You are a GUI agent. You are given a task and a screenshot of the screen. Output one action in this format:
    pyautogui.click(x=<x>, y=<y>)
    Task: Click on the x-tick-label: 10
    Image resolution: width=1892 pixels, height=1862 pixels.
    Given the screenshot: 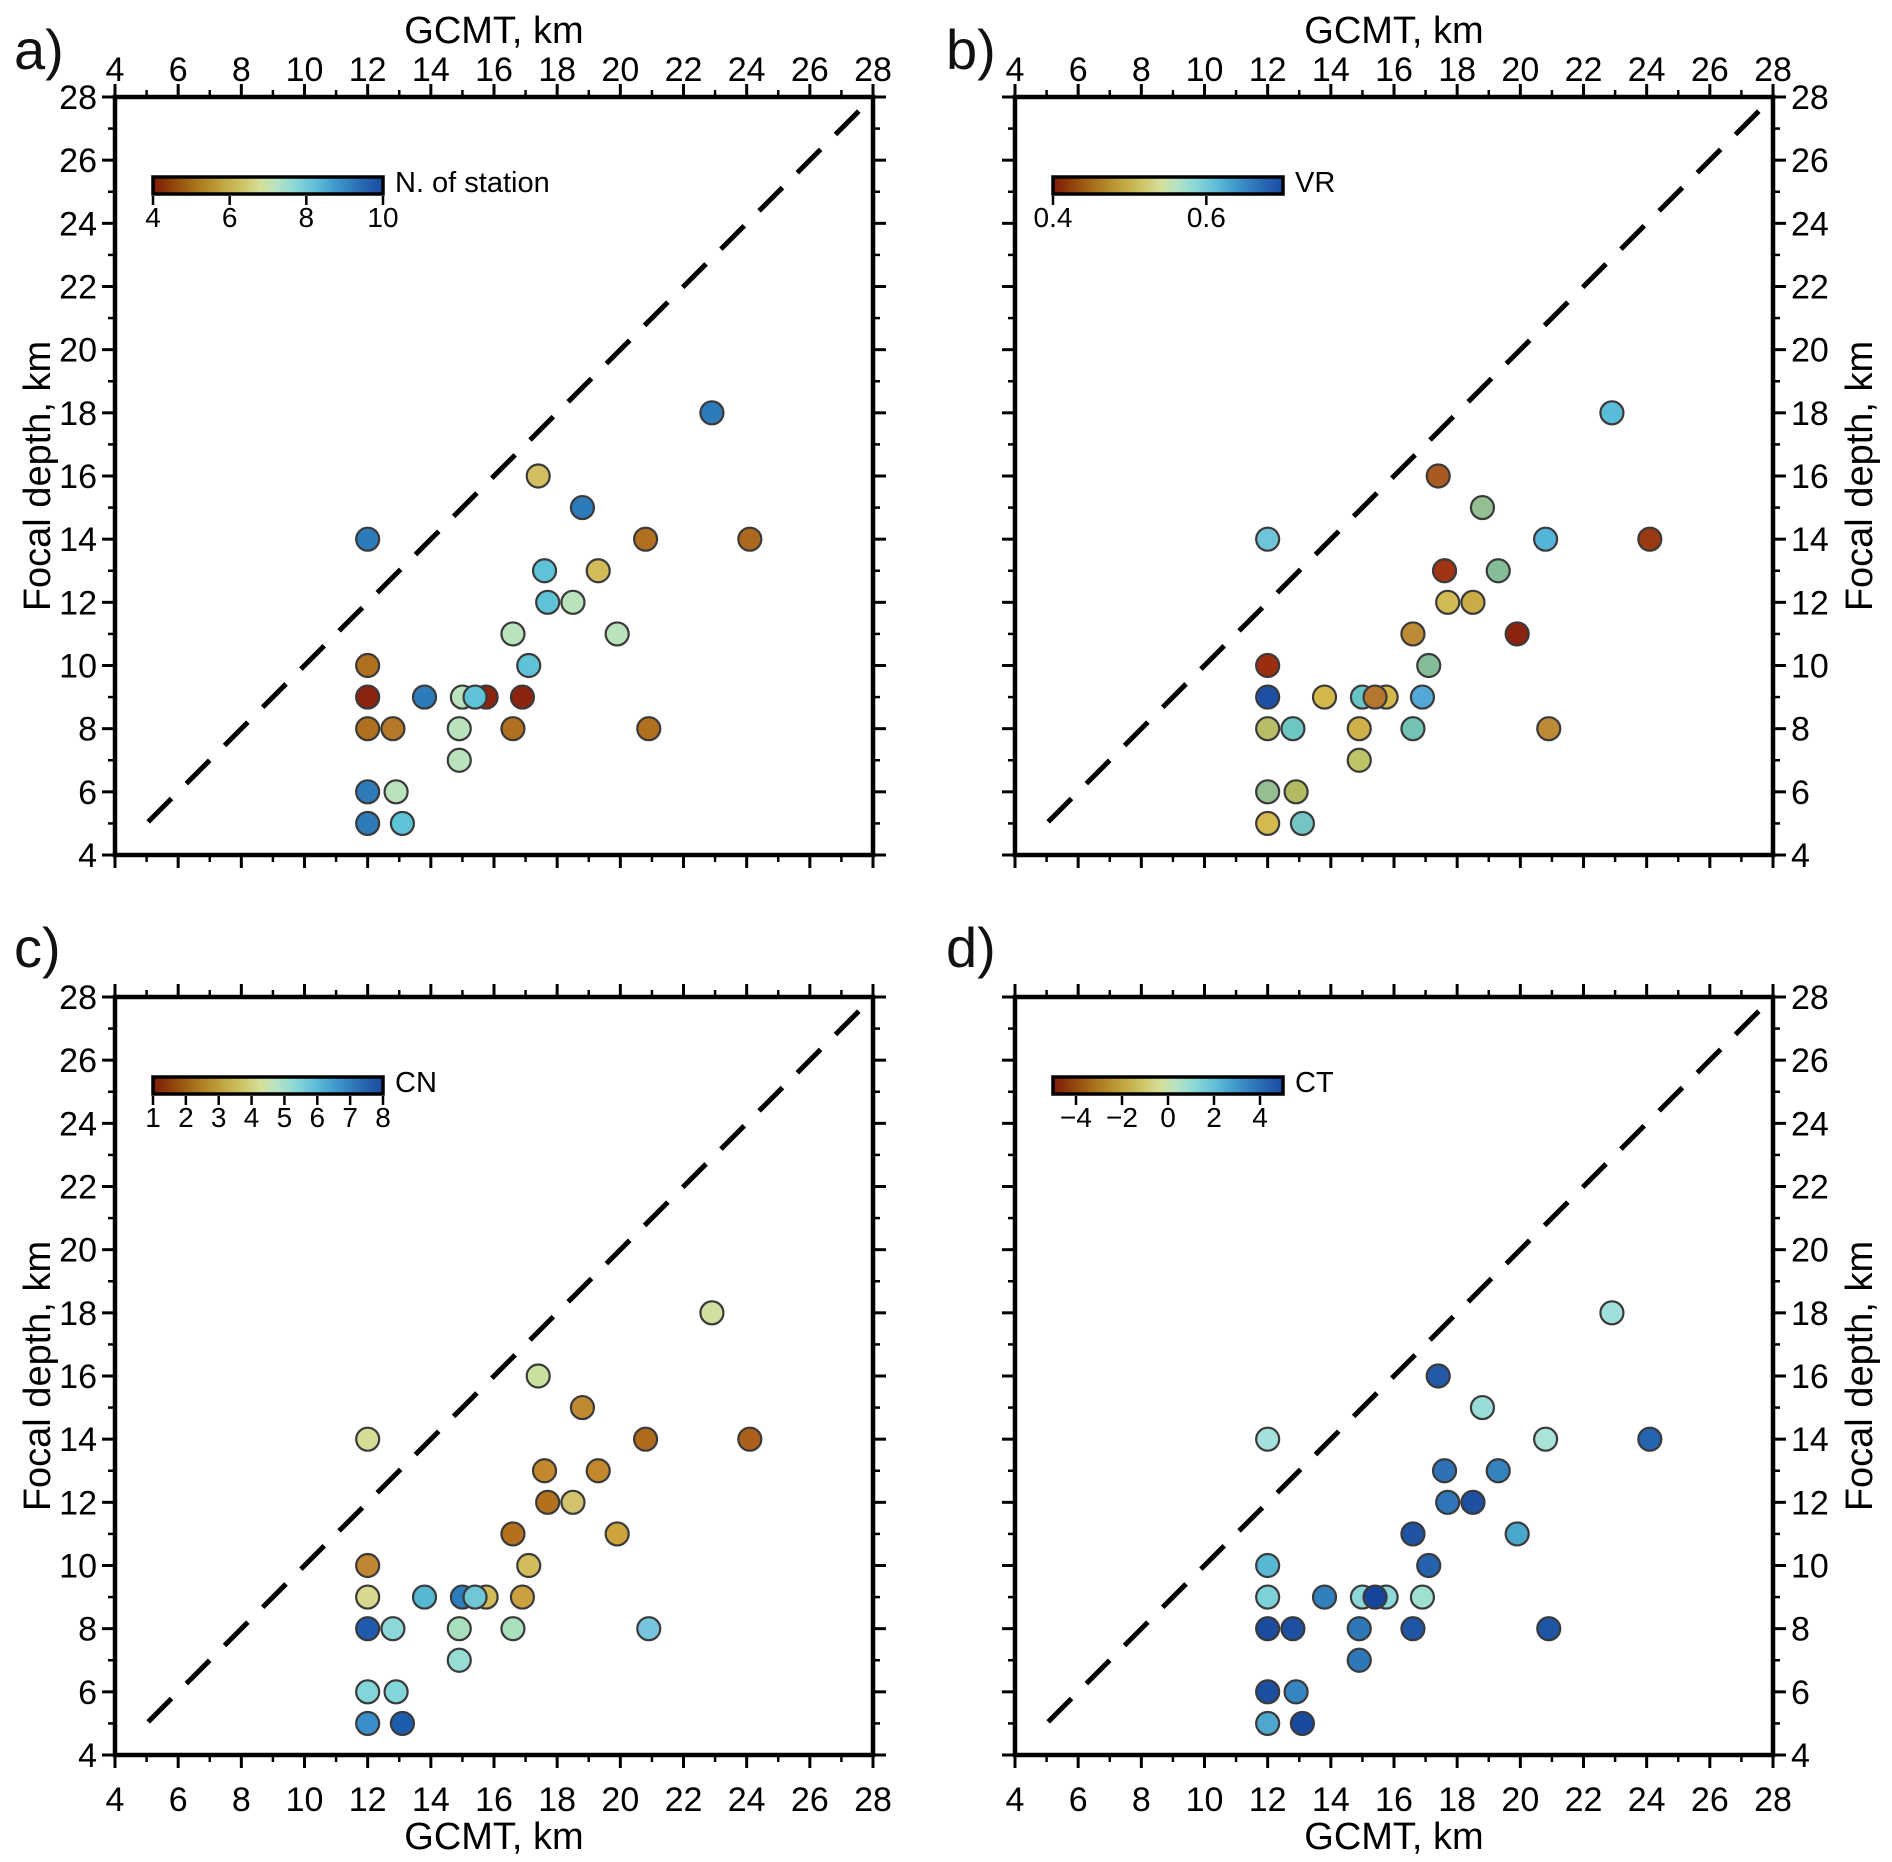 What is the action you would take?
    pyautogui.click(x=305, y=70)
    